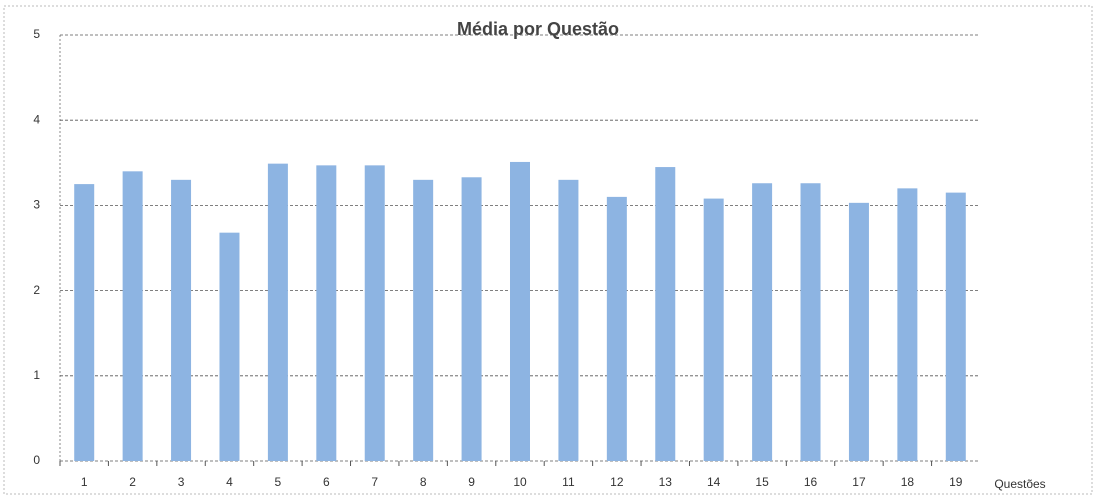  Describe the element at coordinates (520, 482) in the screenshot. I see `x-tick-label: 10` at that location.